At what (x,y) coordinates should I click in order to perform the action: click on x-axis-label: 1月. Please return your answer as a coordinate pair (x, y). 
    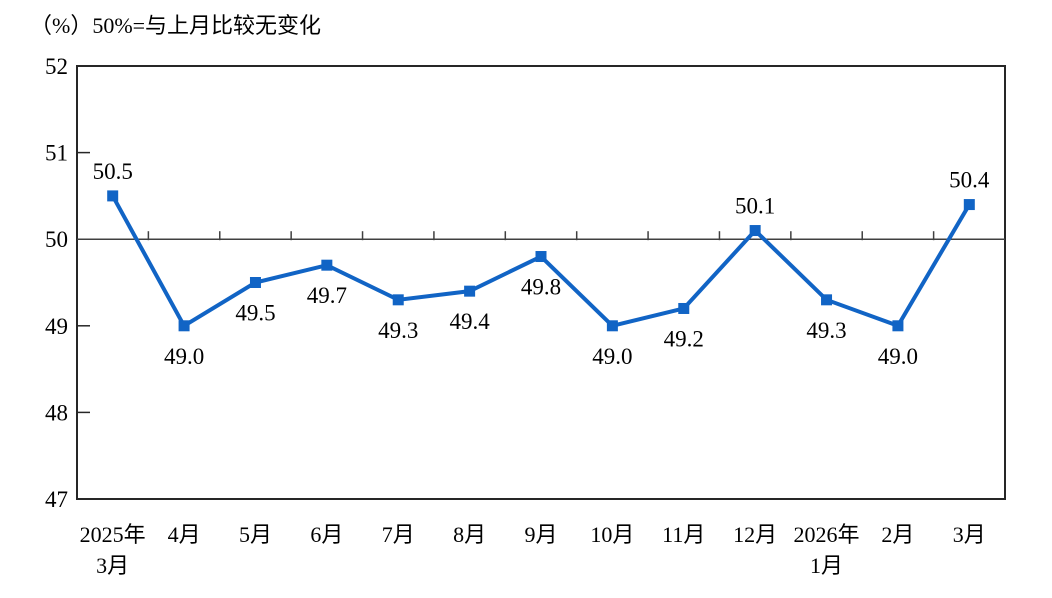
    Looking at the image, I should click on (826, 565).